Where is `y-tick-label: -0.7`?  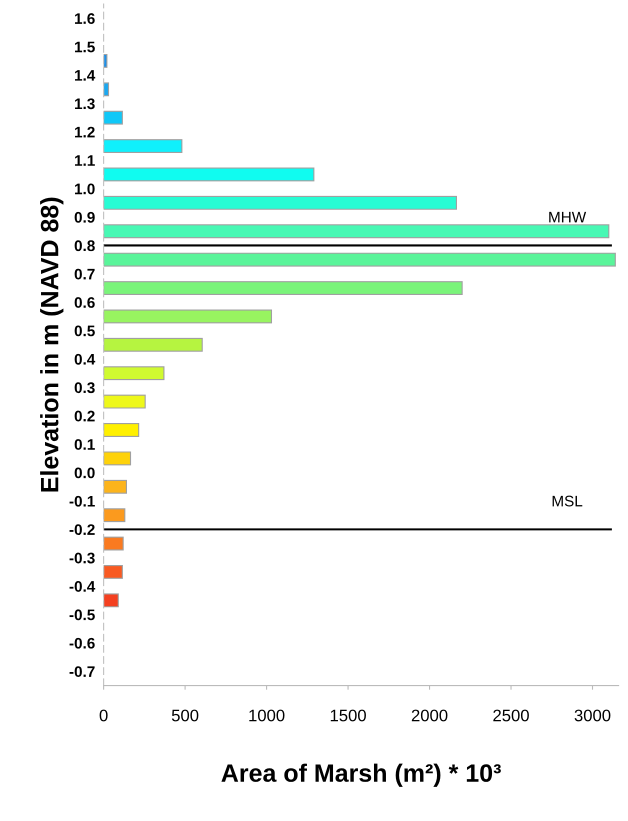
y-tick-label: -0.7 is located at coordinates (82, 672).